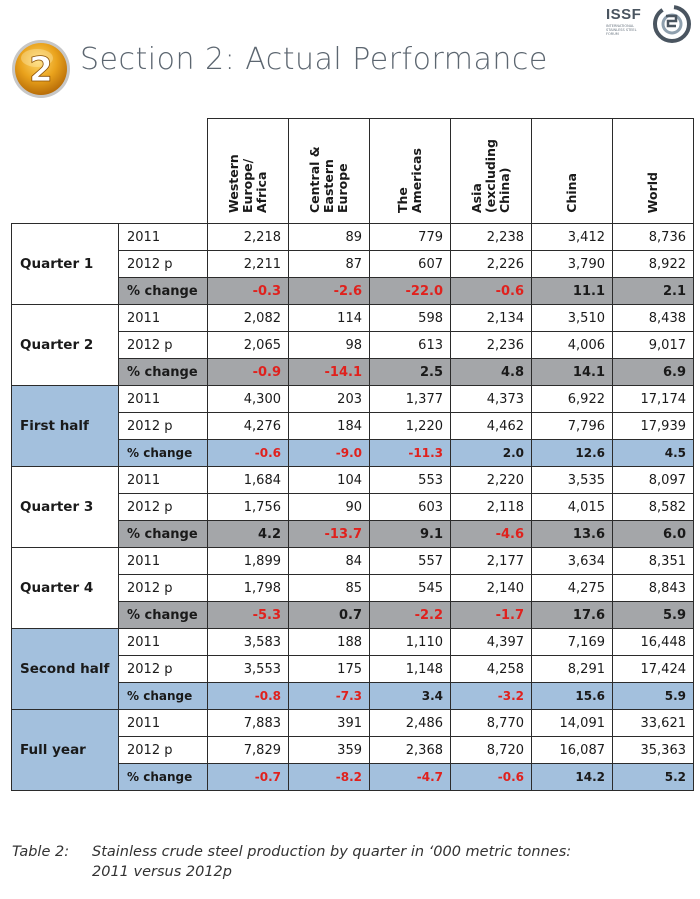 The image size is (700, 899). I want to click on table-cell: 2,211, so click(248, 264).